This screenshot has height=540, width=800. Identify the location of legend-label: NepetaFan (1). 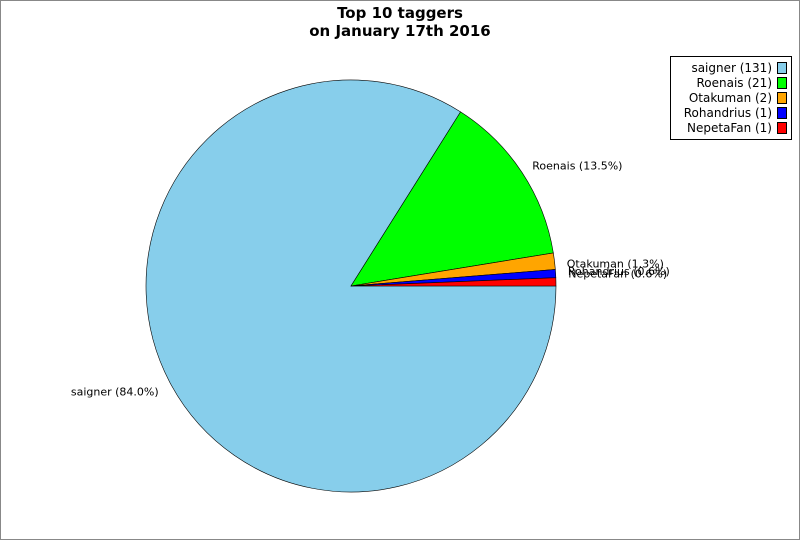
(729, 127).